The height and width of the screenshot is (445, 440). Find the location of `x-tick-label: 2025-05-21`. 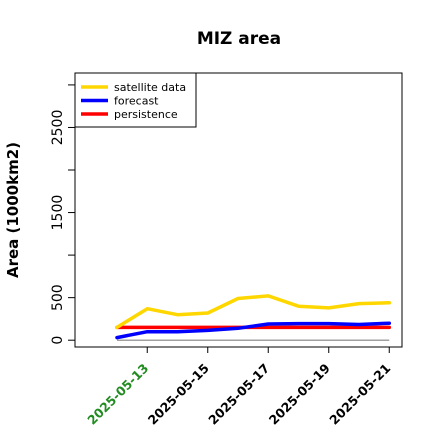

x-tick-label: 2025-05-21 is located at coordinates (359, 394).